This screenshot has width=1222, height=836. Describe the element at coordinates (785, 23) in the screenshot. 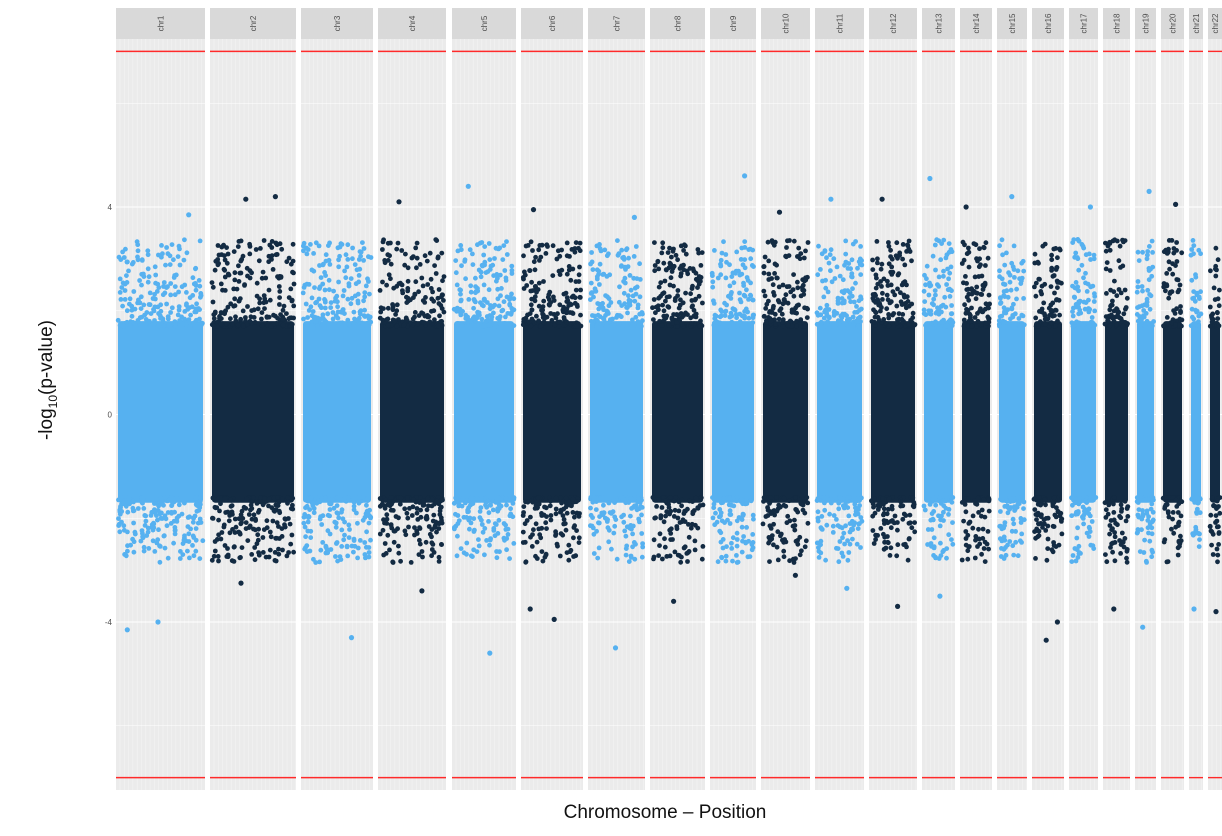

I see `facet-strip-chr10` at that location.